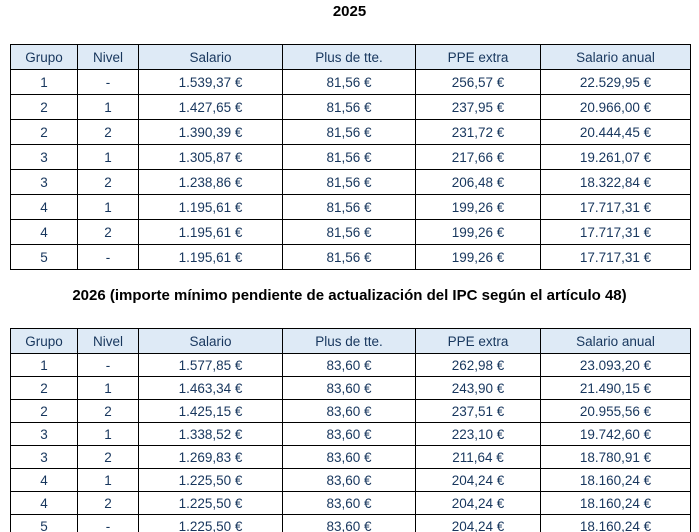  I want to click on table-cell: 20.955,56 €, so click(615, 411).